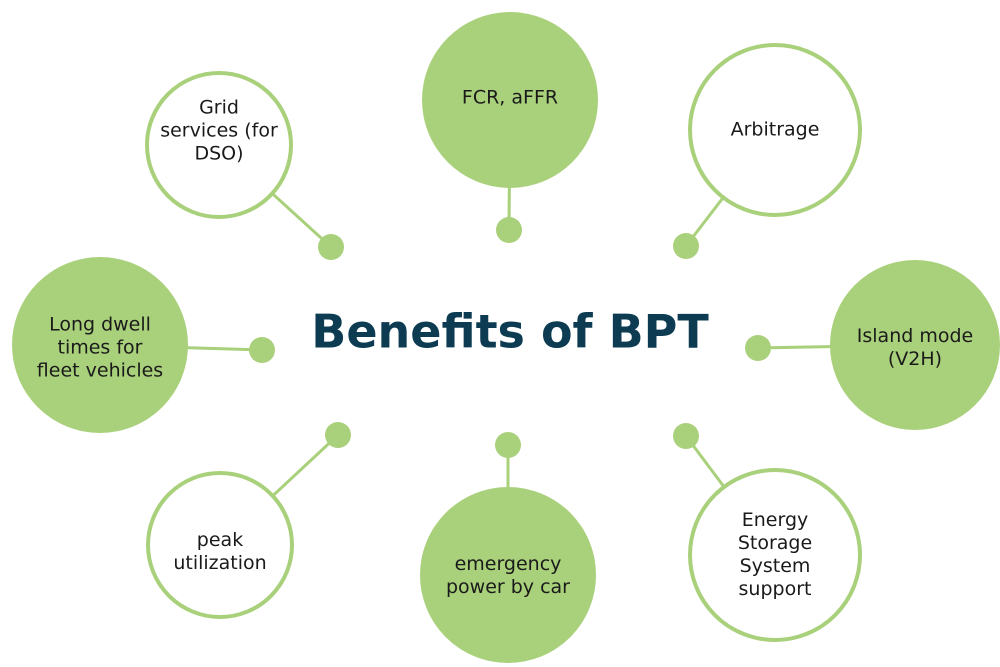  I want to click on node-label: power by car, so click(508, 587).